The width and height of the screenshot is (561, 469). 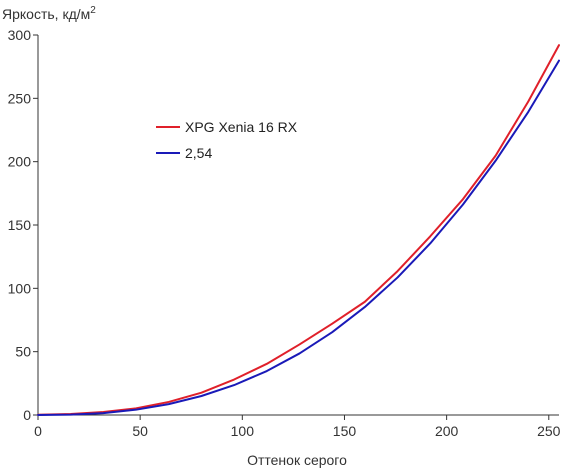 What do you see at coordinates (241, 127) in the screenshot?
I see `legend-label-1: XPG Xenia 16 RX` at bounding box center [241, 127].